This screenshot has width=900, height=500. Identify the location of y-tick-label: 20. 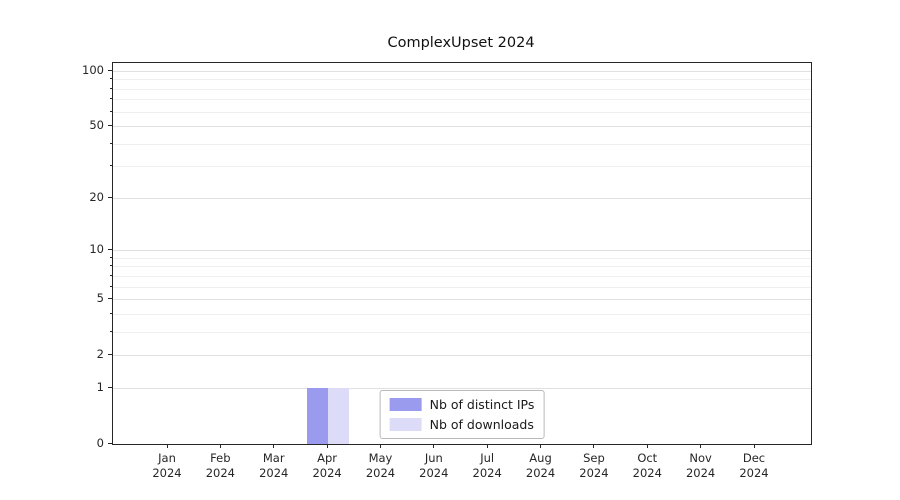
(96, 196).